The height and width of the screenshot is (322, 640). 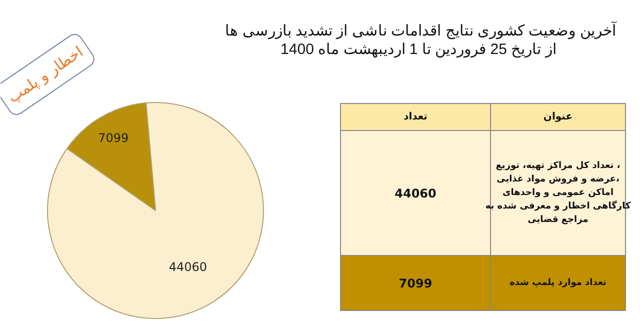 I want to click on text: اخطار و پلمپ, so click(x=45, y=74).